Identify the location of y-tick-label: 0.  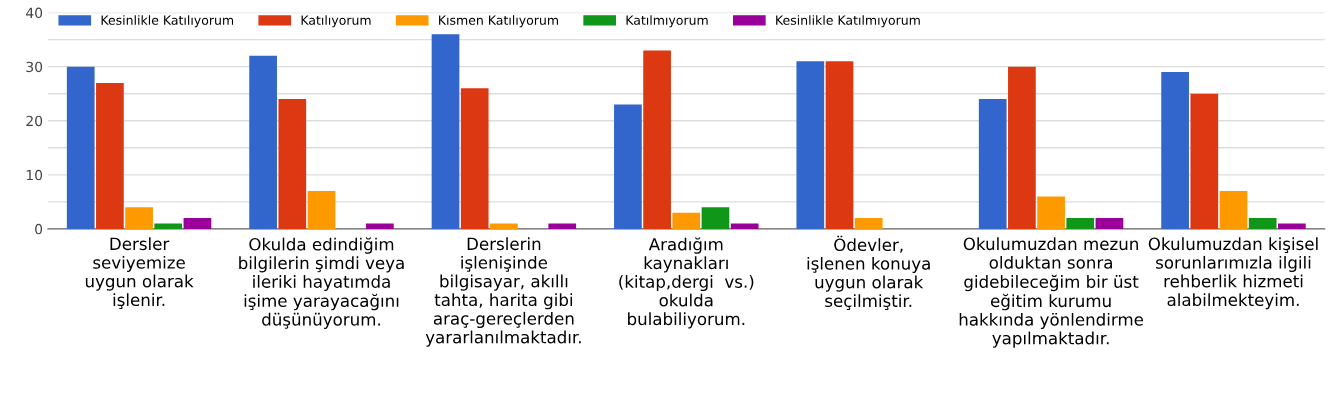
(39, 229).